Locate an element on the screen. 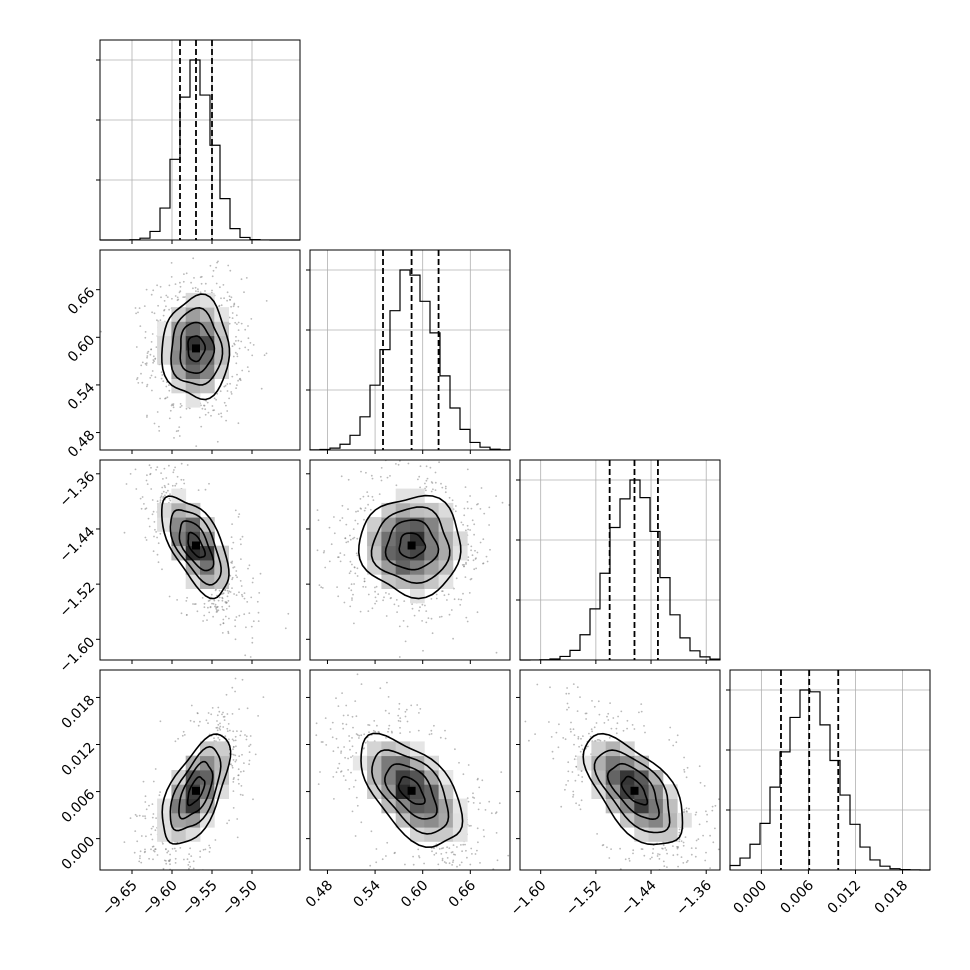 This screenshot has height=970, width=970. y-tick-label: 0.018 is located at coordinates (79, 712).